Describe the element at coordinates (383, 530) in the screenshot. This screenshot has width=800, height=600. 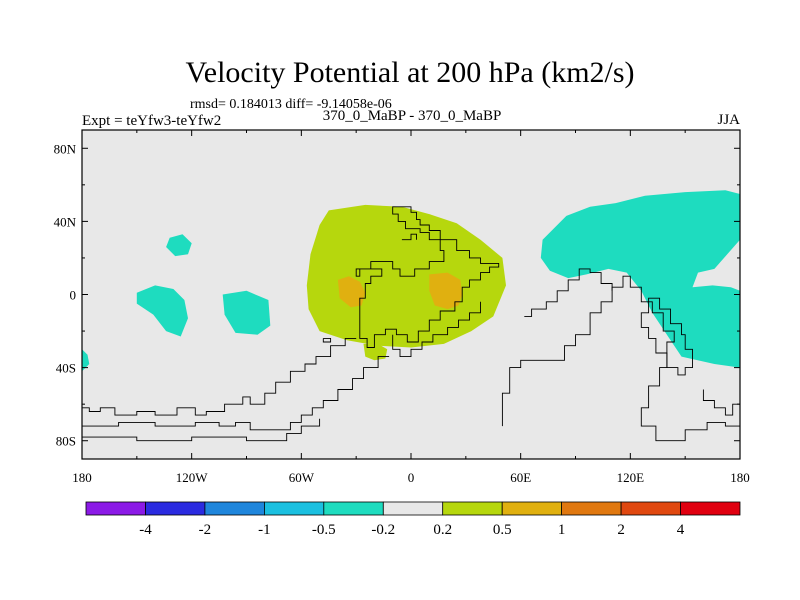
I see `colorbar-label: -0.2` at that location.